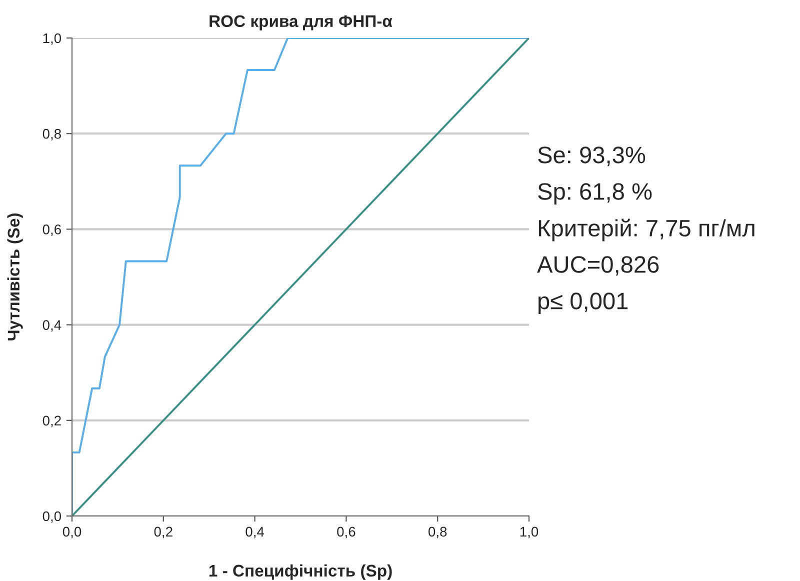 Image resolution: width=800 pixels, height=581 pixels. Describe the element at coordinates (300, 572) in the screenshot. I see `x-axis-title: 1 - Специфічність (Sp)` at that location.